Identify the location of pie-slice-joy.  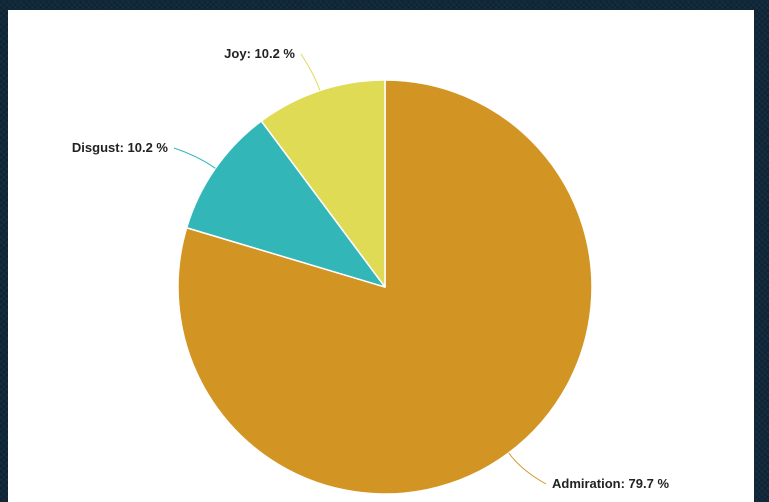
(323, 183).